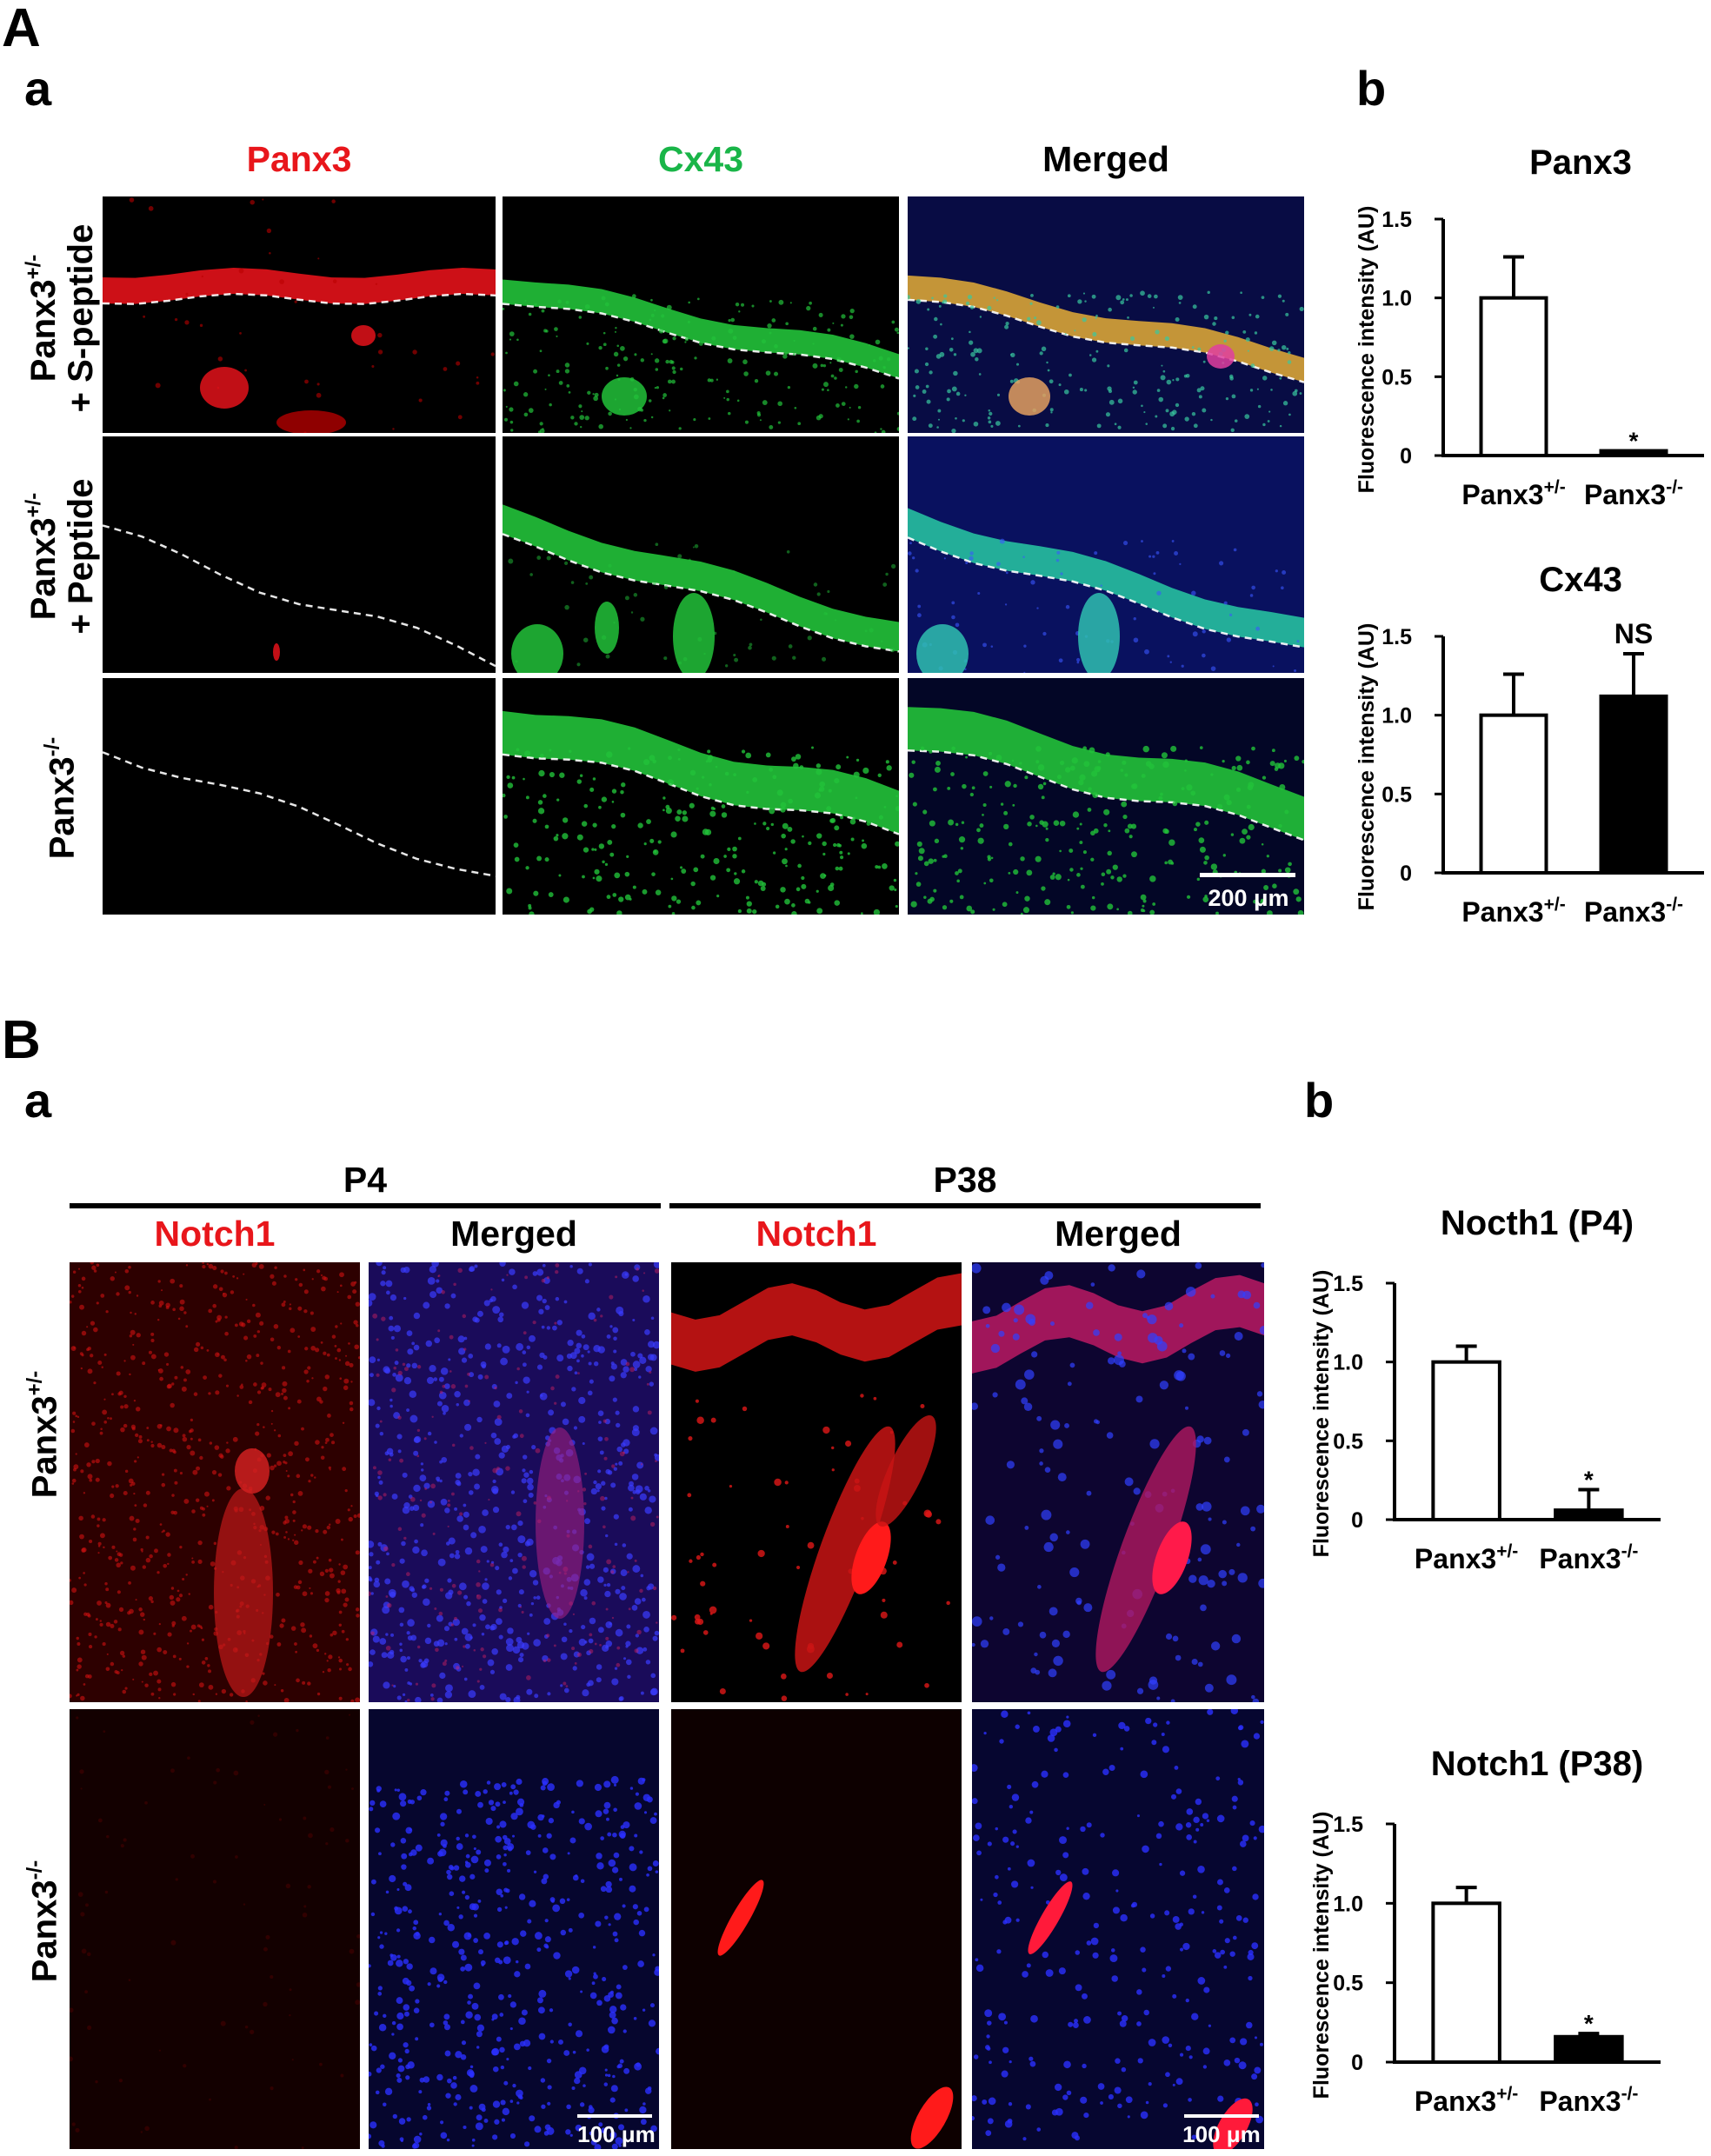 Image resolution: width=1711 pixels, height=2156 pixels. I want to click on scale-bar-b-p4, so click(614, 2116).